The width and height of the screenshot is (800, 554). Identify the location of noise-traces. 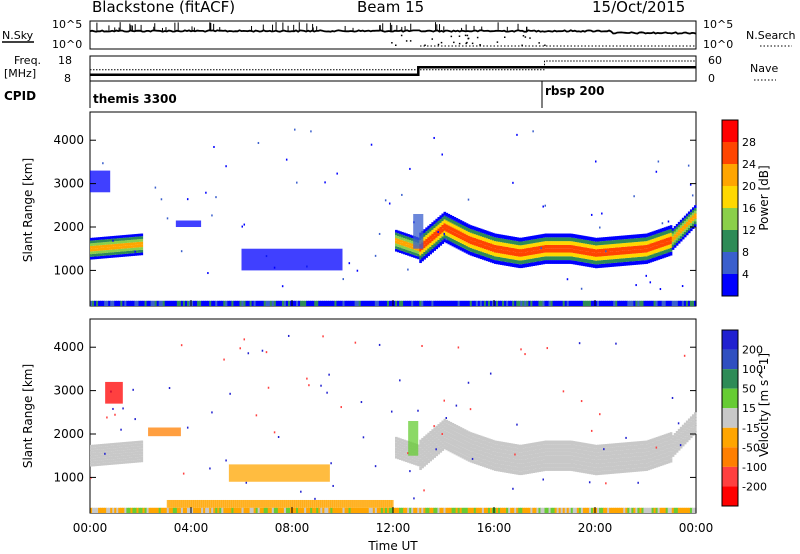
(393, 34).